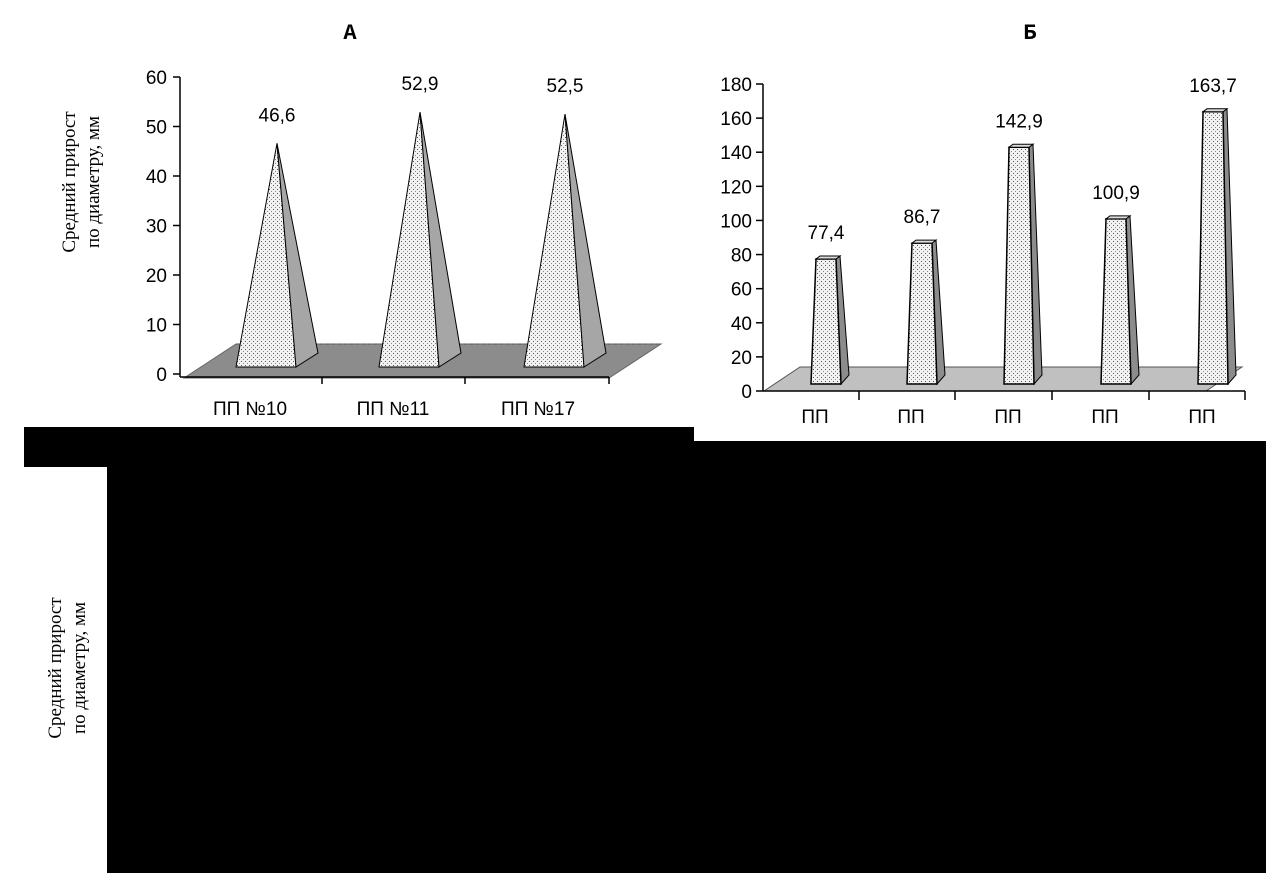  I want to click on chart-b-data-label: 163,7, so click(1213, 86).